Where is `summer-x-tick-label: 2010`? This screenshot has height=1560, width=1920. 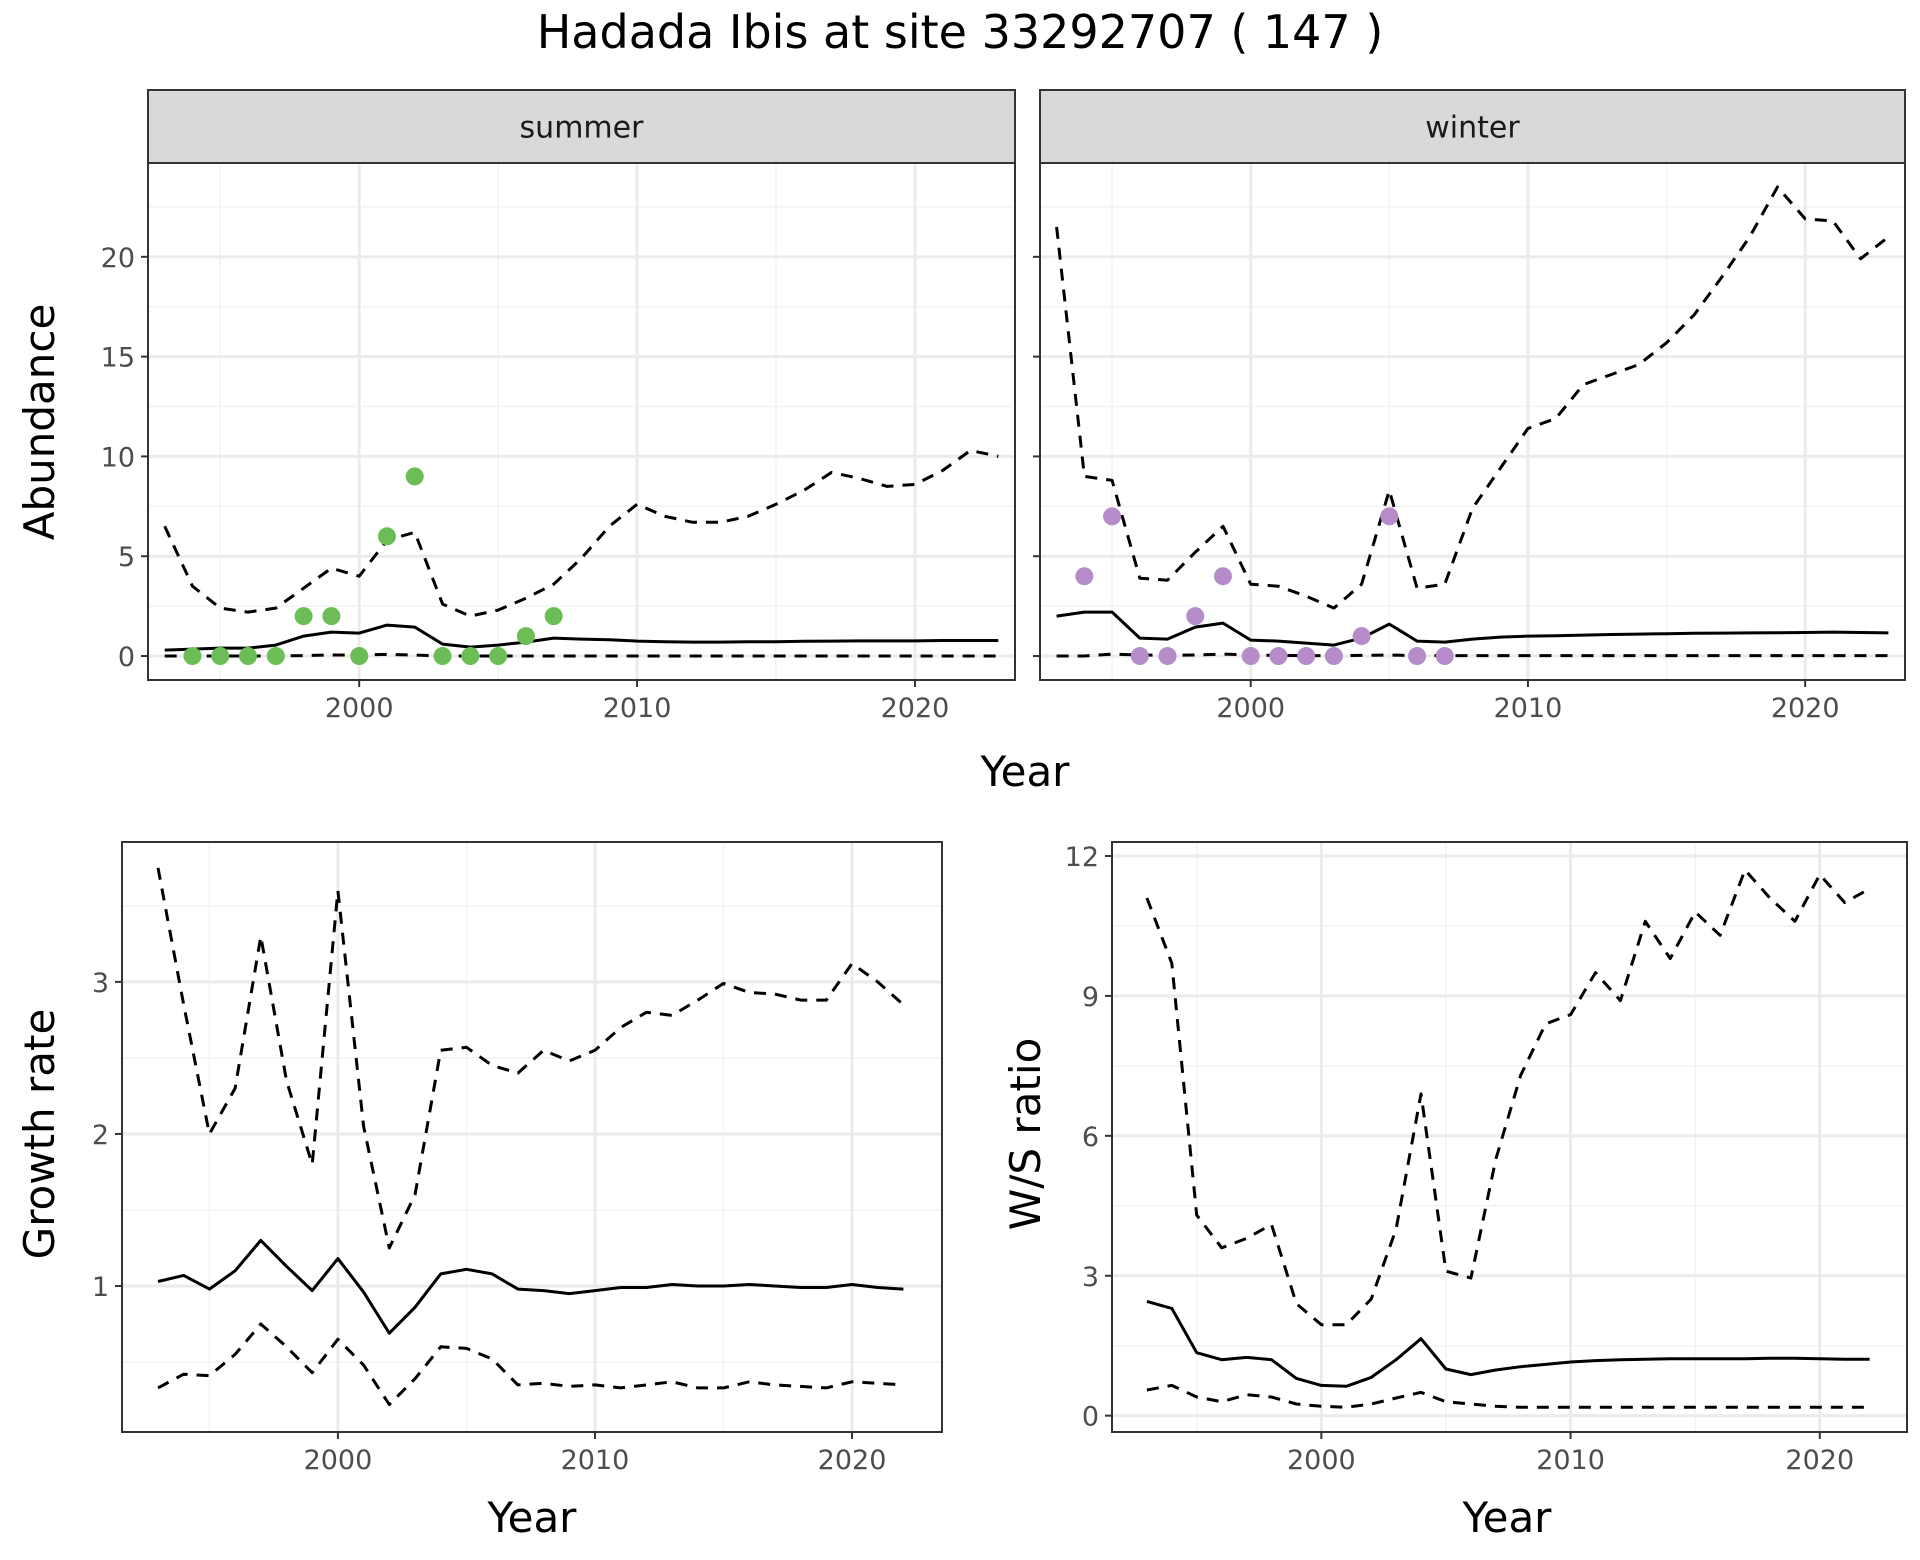 summer-x-tick-label: 2010 is located at coordinates (637, 708).